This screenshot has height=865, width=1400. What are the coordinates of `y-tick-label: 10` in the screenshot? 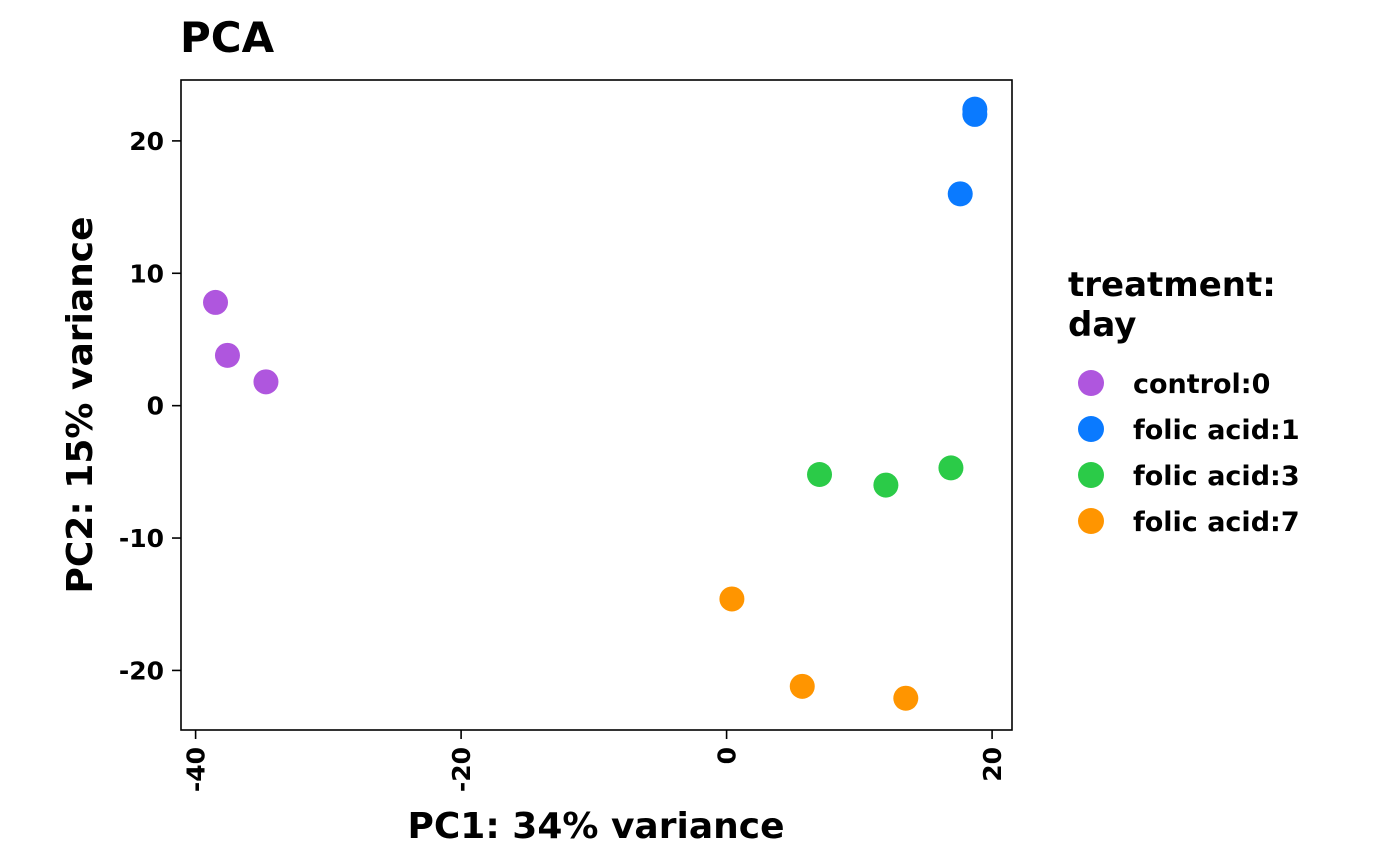 It's located at (146, 273).